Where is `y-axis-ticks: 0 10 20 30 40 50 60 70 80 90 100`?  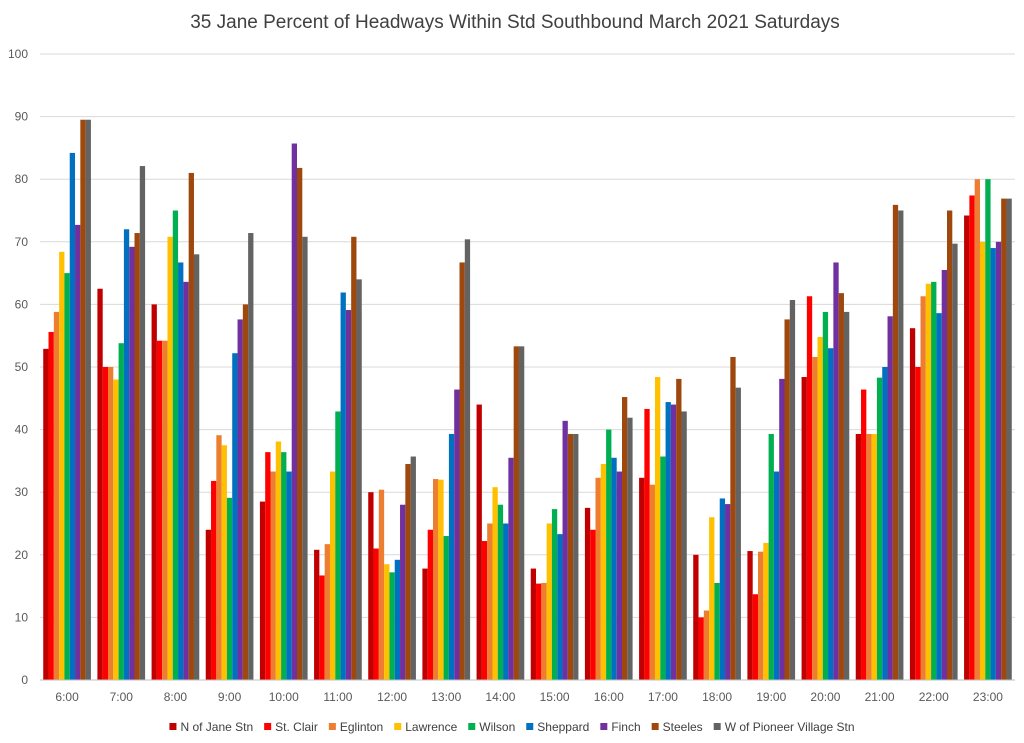
y-axis-ticks: 0 10 20 30 40 50 60 70 80 90 100 is located at coordinates (18, 367).